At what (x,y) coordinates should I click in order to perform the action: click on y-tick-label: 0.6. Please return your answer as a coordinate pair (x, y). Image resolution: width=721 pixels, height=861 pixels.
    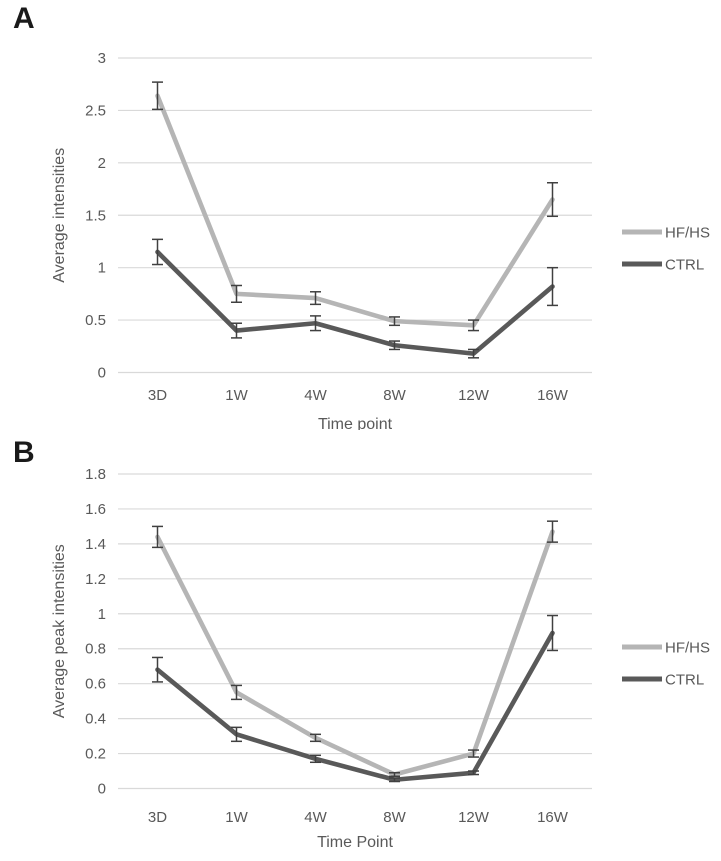
    Looking at the image, I should click on (95, 684).